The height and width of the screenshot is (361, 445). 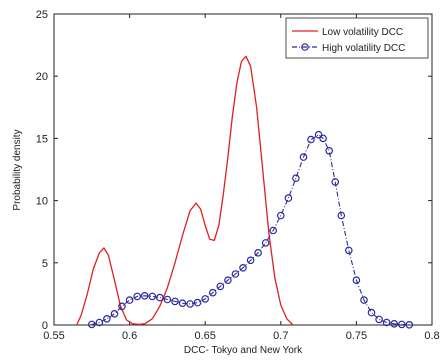 What do you see at coordinates (42, 77) in the screenshot?
I see `y-tick-label: 20` at bounding box center [42, 77].